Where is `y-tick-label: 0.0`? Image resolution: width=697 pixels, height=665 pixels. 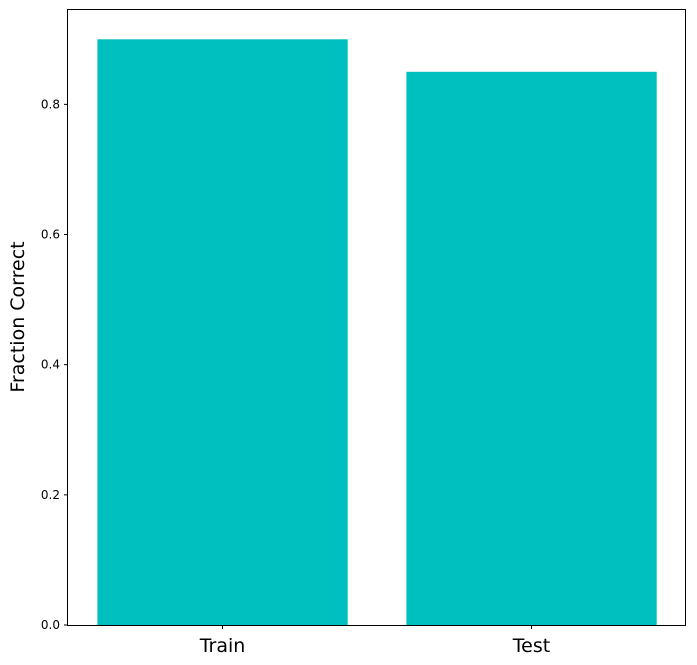 y-tick-label: 0.0 is located at coordinates (50, 625).